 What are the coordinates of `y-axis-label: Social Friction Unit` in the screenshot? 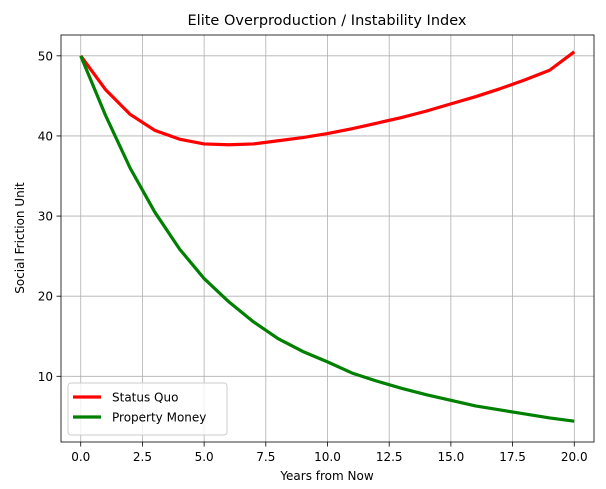 It's located at (20, 238).